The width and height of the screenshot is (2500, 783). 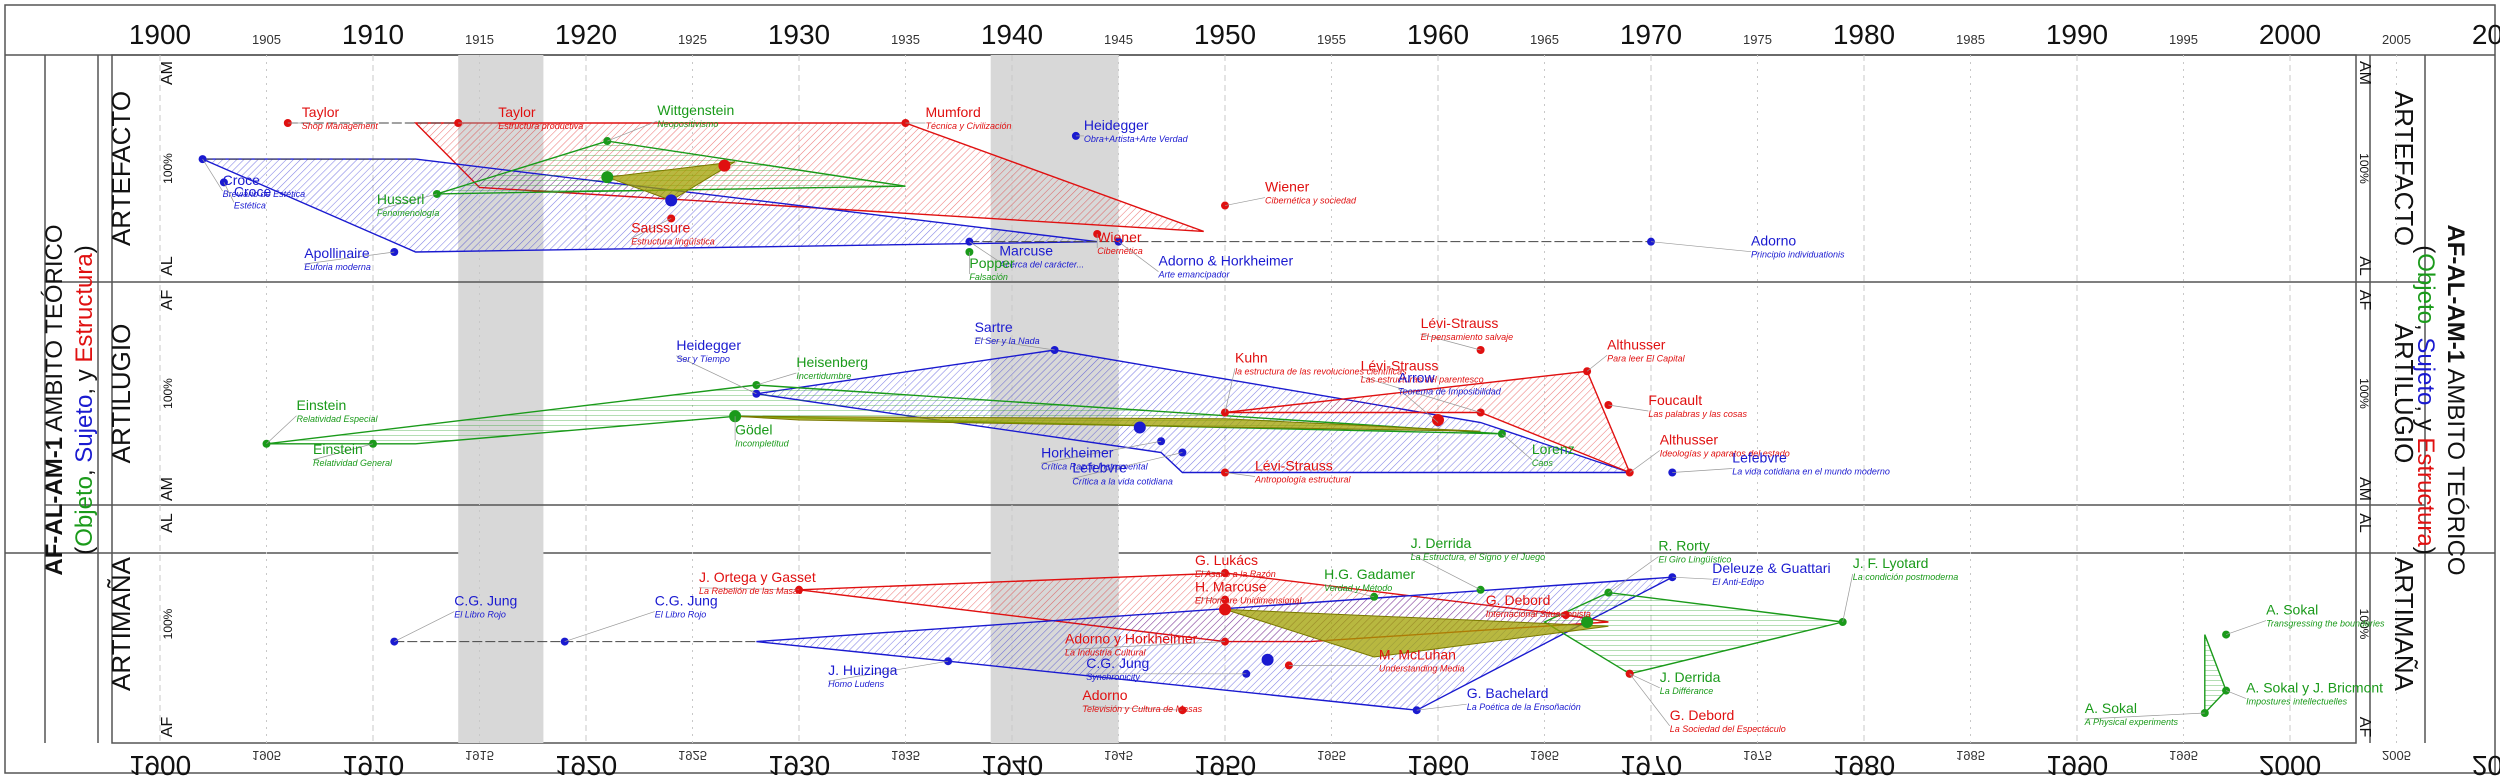 I want to click on work-title: Cibernética y sociedad, so click(x=1311, y=201).